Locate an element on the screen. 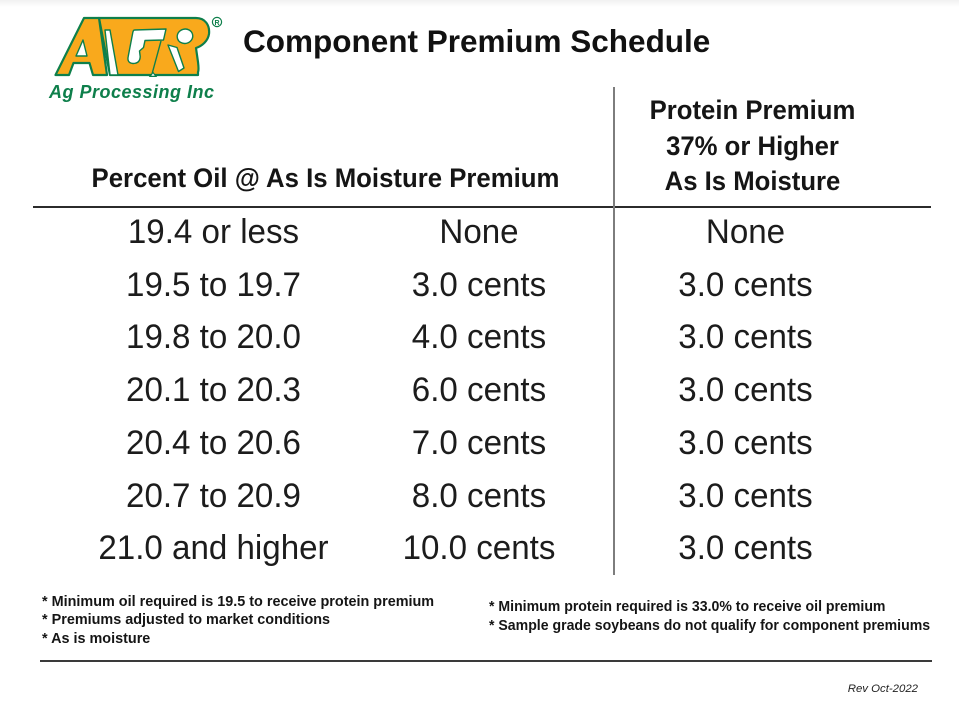  svg-text: R is located at coordinates (216, 23).